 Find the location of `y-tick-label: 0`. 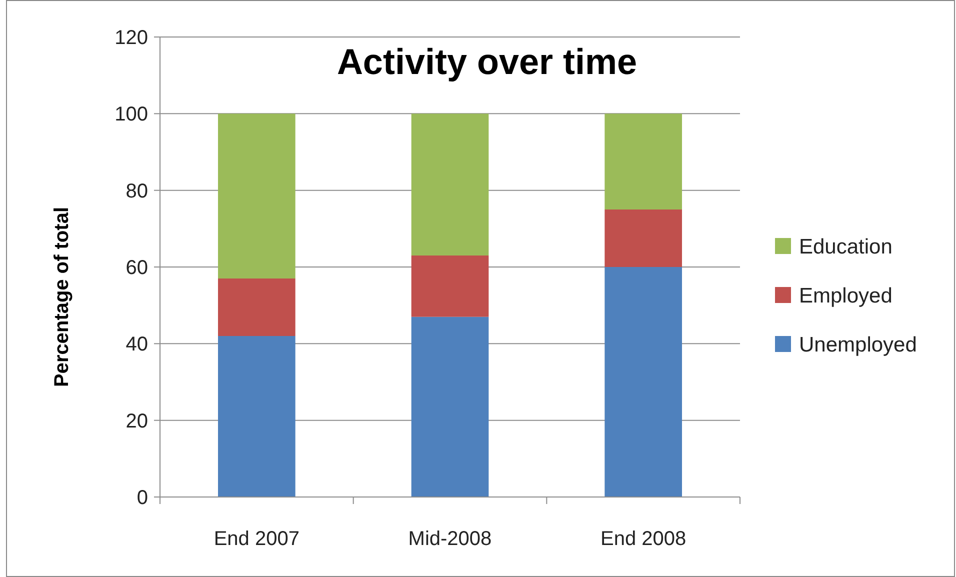

y-tick-label: 0 is located at coordinates (142, 498).